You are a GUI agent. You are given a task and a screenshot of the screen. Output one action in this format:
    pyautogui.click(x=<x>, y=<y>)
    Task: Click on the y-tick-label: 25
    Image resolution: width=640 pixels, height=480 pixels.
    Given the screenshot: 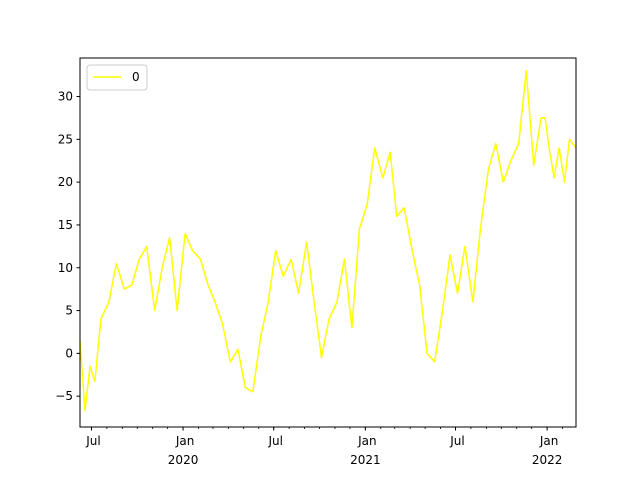 What is the action you would take?
    pyautogui.click(x=65, y=139)
    